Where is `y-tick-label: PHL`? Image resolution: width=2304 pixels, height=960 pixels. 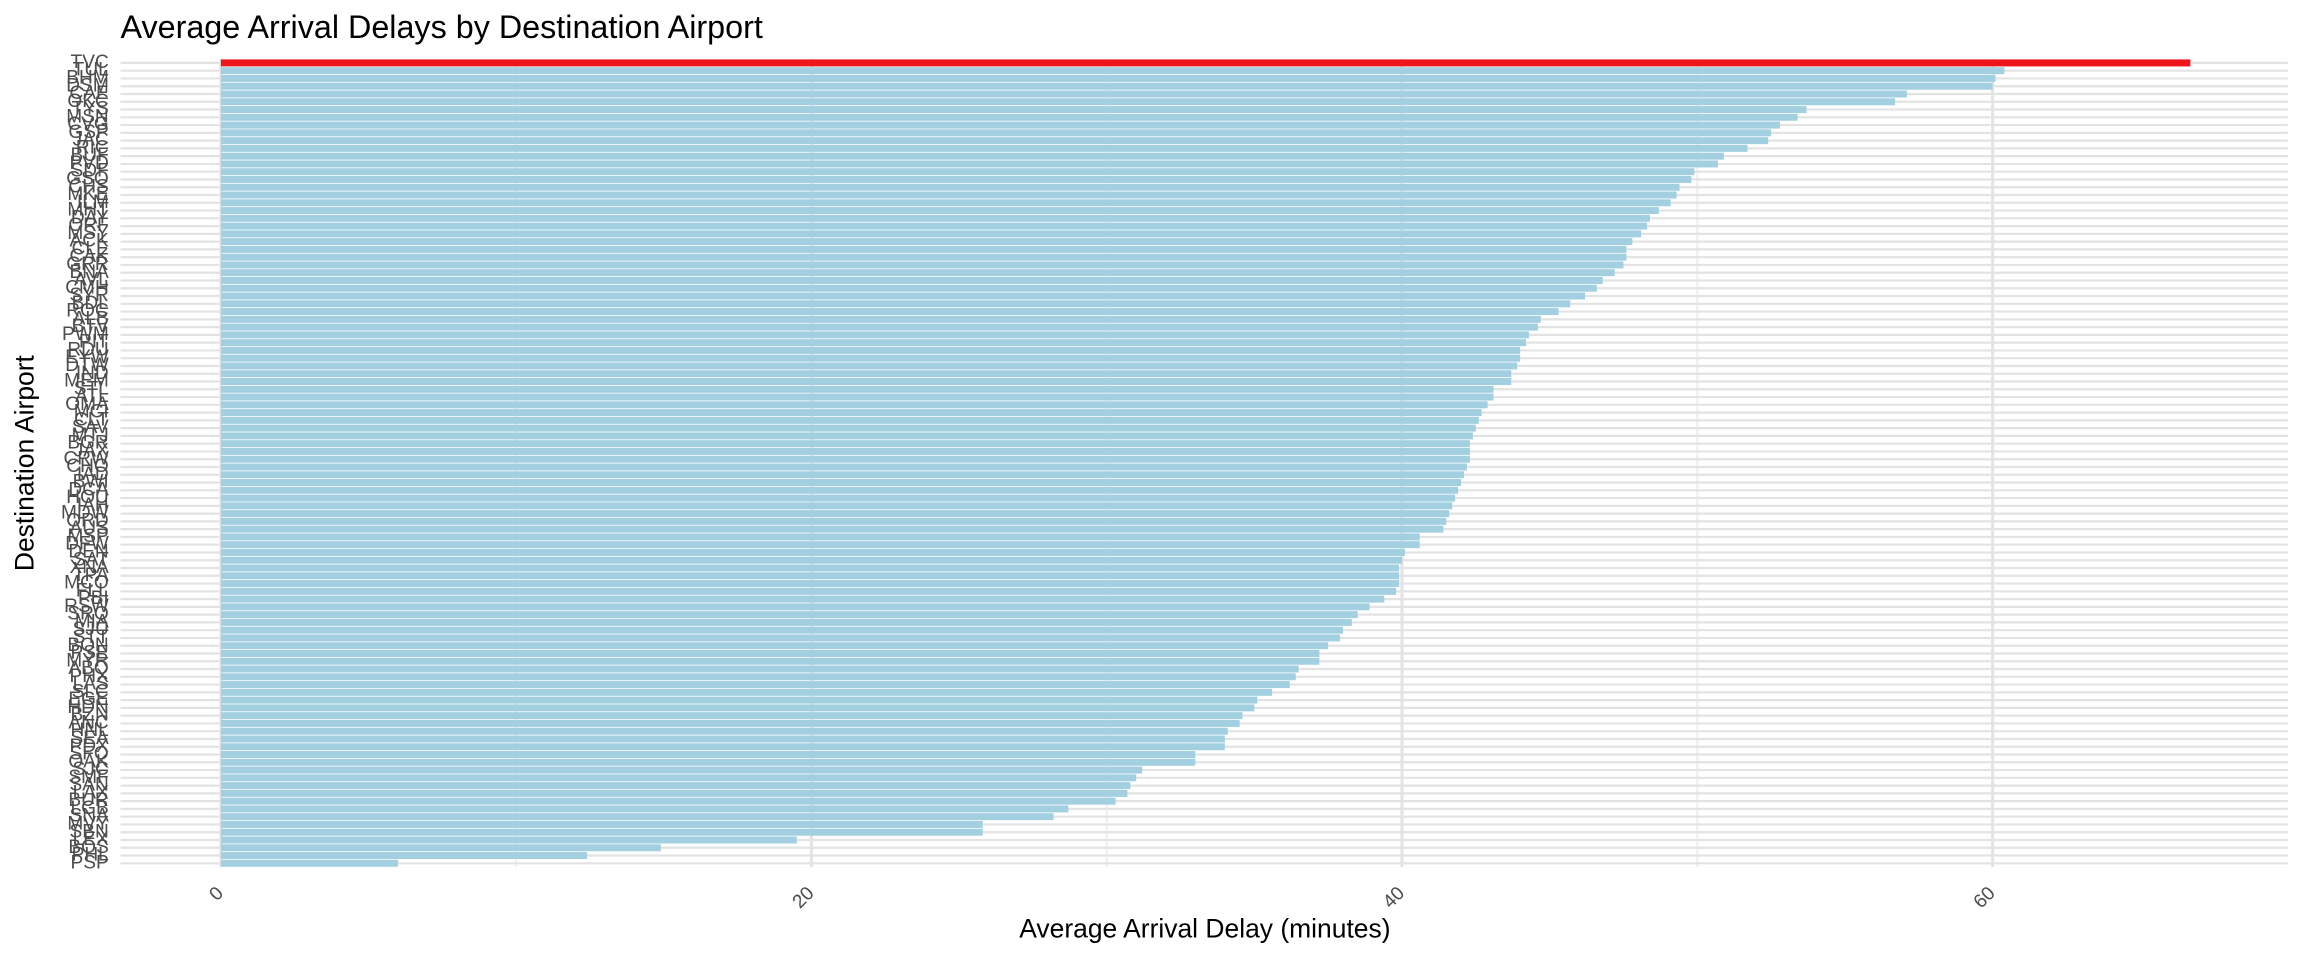 y-tick-label: PHL is located at coordinates (90, 855).